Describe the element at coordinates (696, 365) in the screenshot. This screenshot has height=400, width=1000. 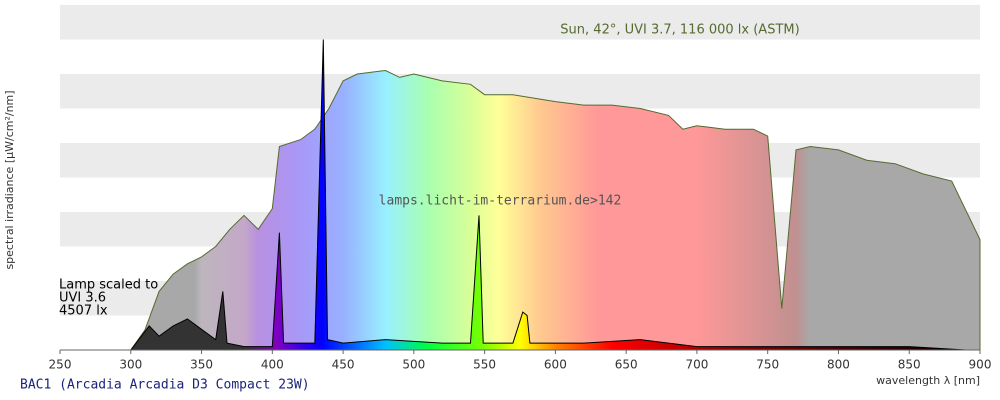
I see `x-tick-label: 700` at that location.